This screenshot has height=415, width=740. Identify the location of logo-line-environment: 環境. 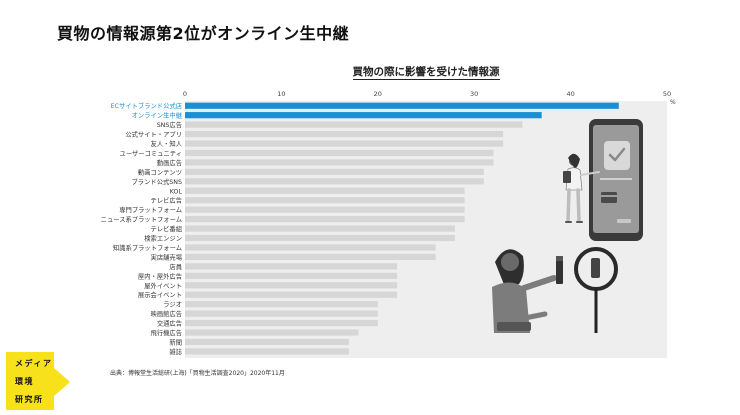
(24, 381).